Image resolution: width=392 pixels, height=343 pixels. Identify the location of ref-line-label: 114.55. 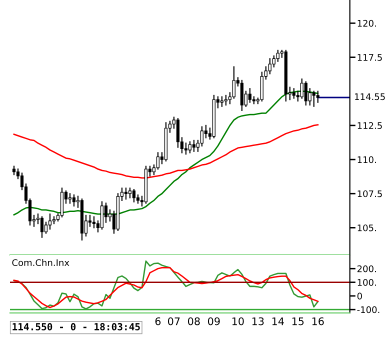
(370, 96).